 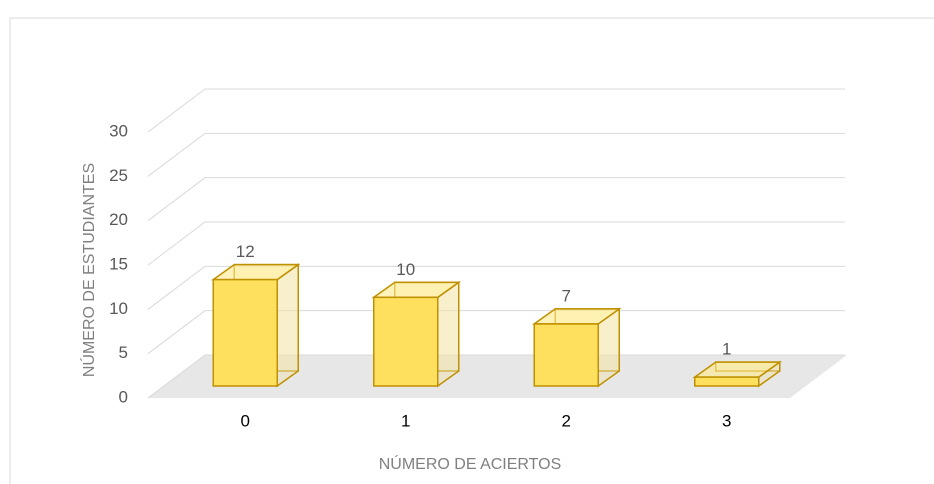 What do you see at coordinates (566, 420) in the screenshot?
I see `x-tick-label: 2` at bounding box center [566, 420].